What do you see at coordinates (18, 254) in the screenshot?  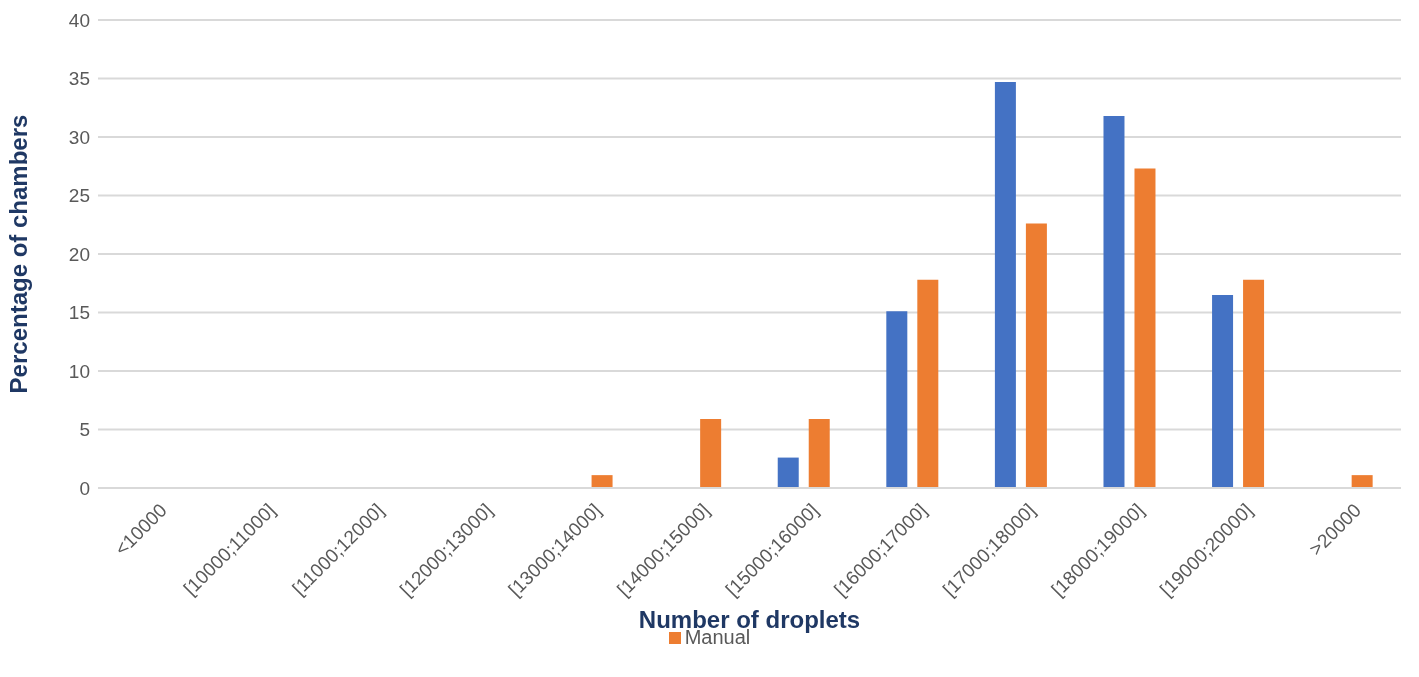 I see `y-axis-title: Percentage of chambers` at bounding box center [18, 254].